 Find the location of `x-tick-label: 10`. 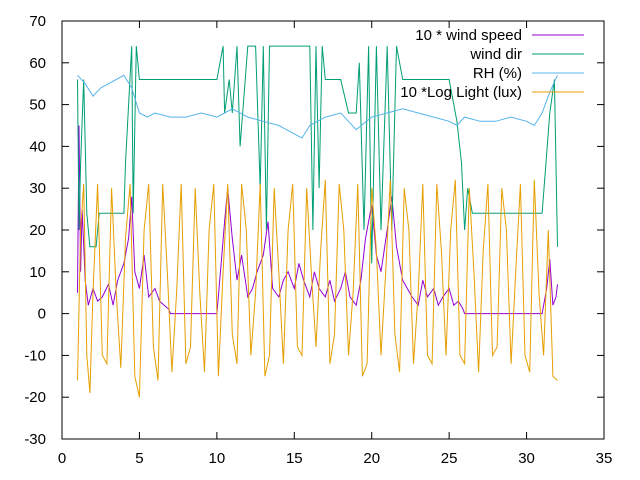

x-tick-label: 10 is located at coordinates (217, 458).